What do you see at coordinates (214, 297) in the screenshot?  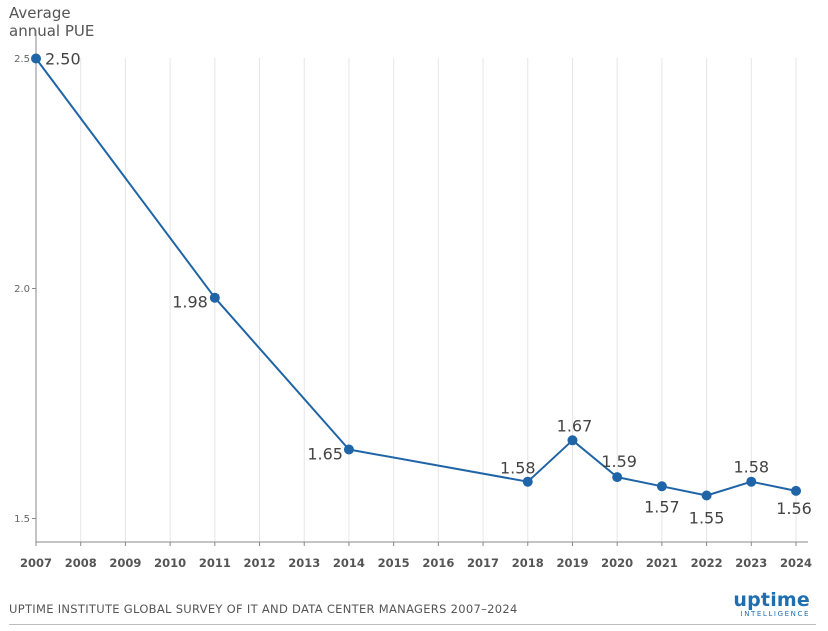 I see `data-point-2011` at bounding box center [214, 297].